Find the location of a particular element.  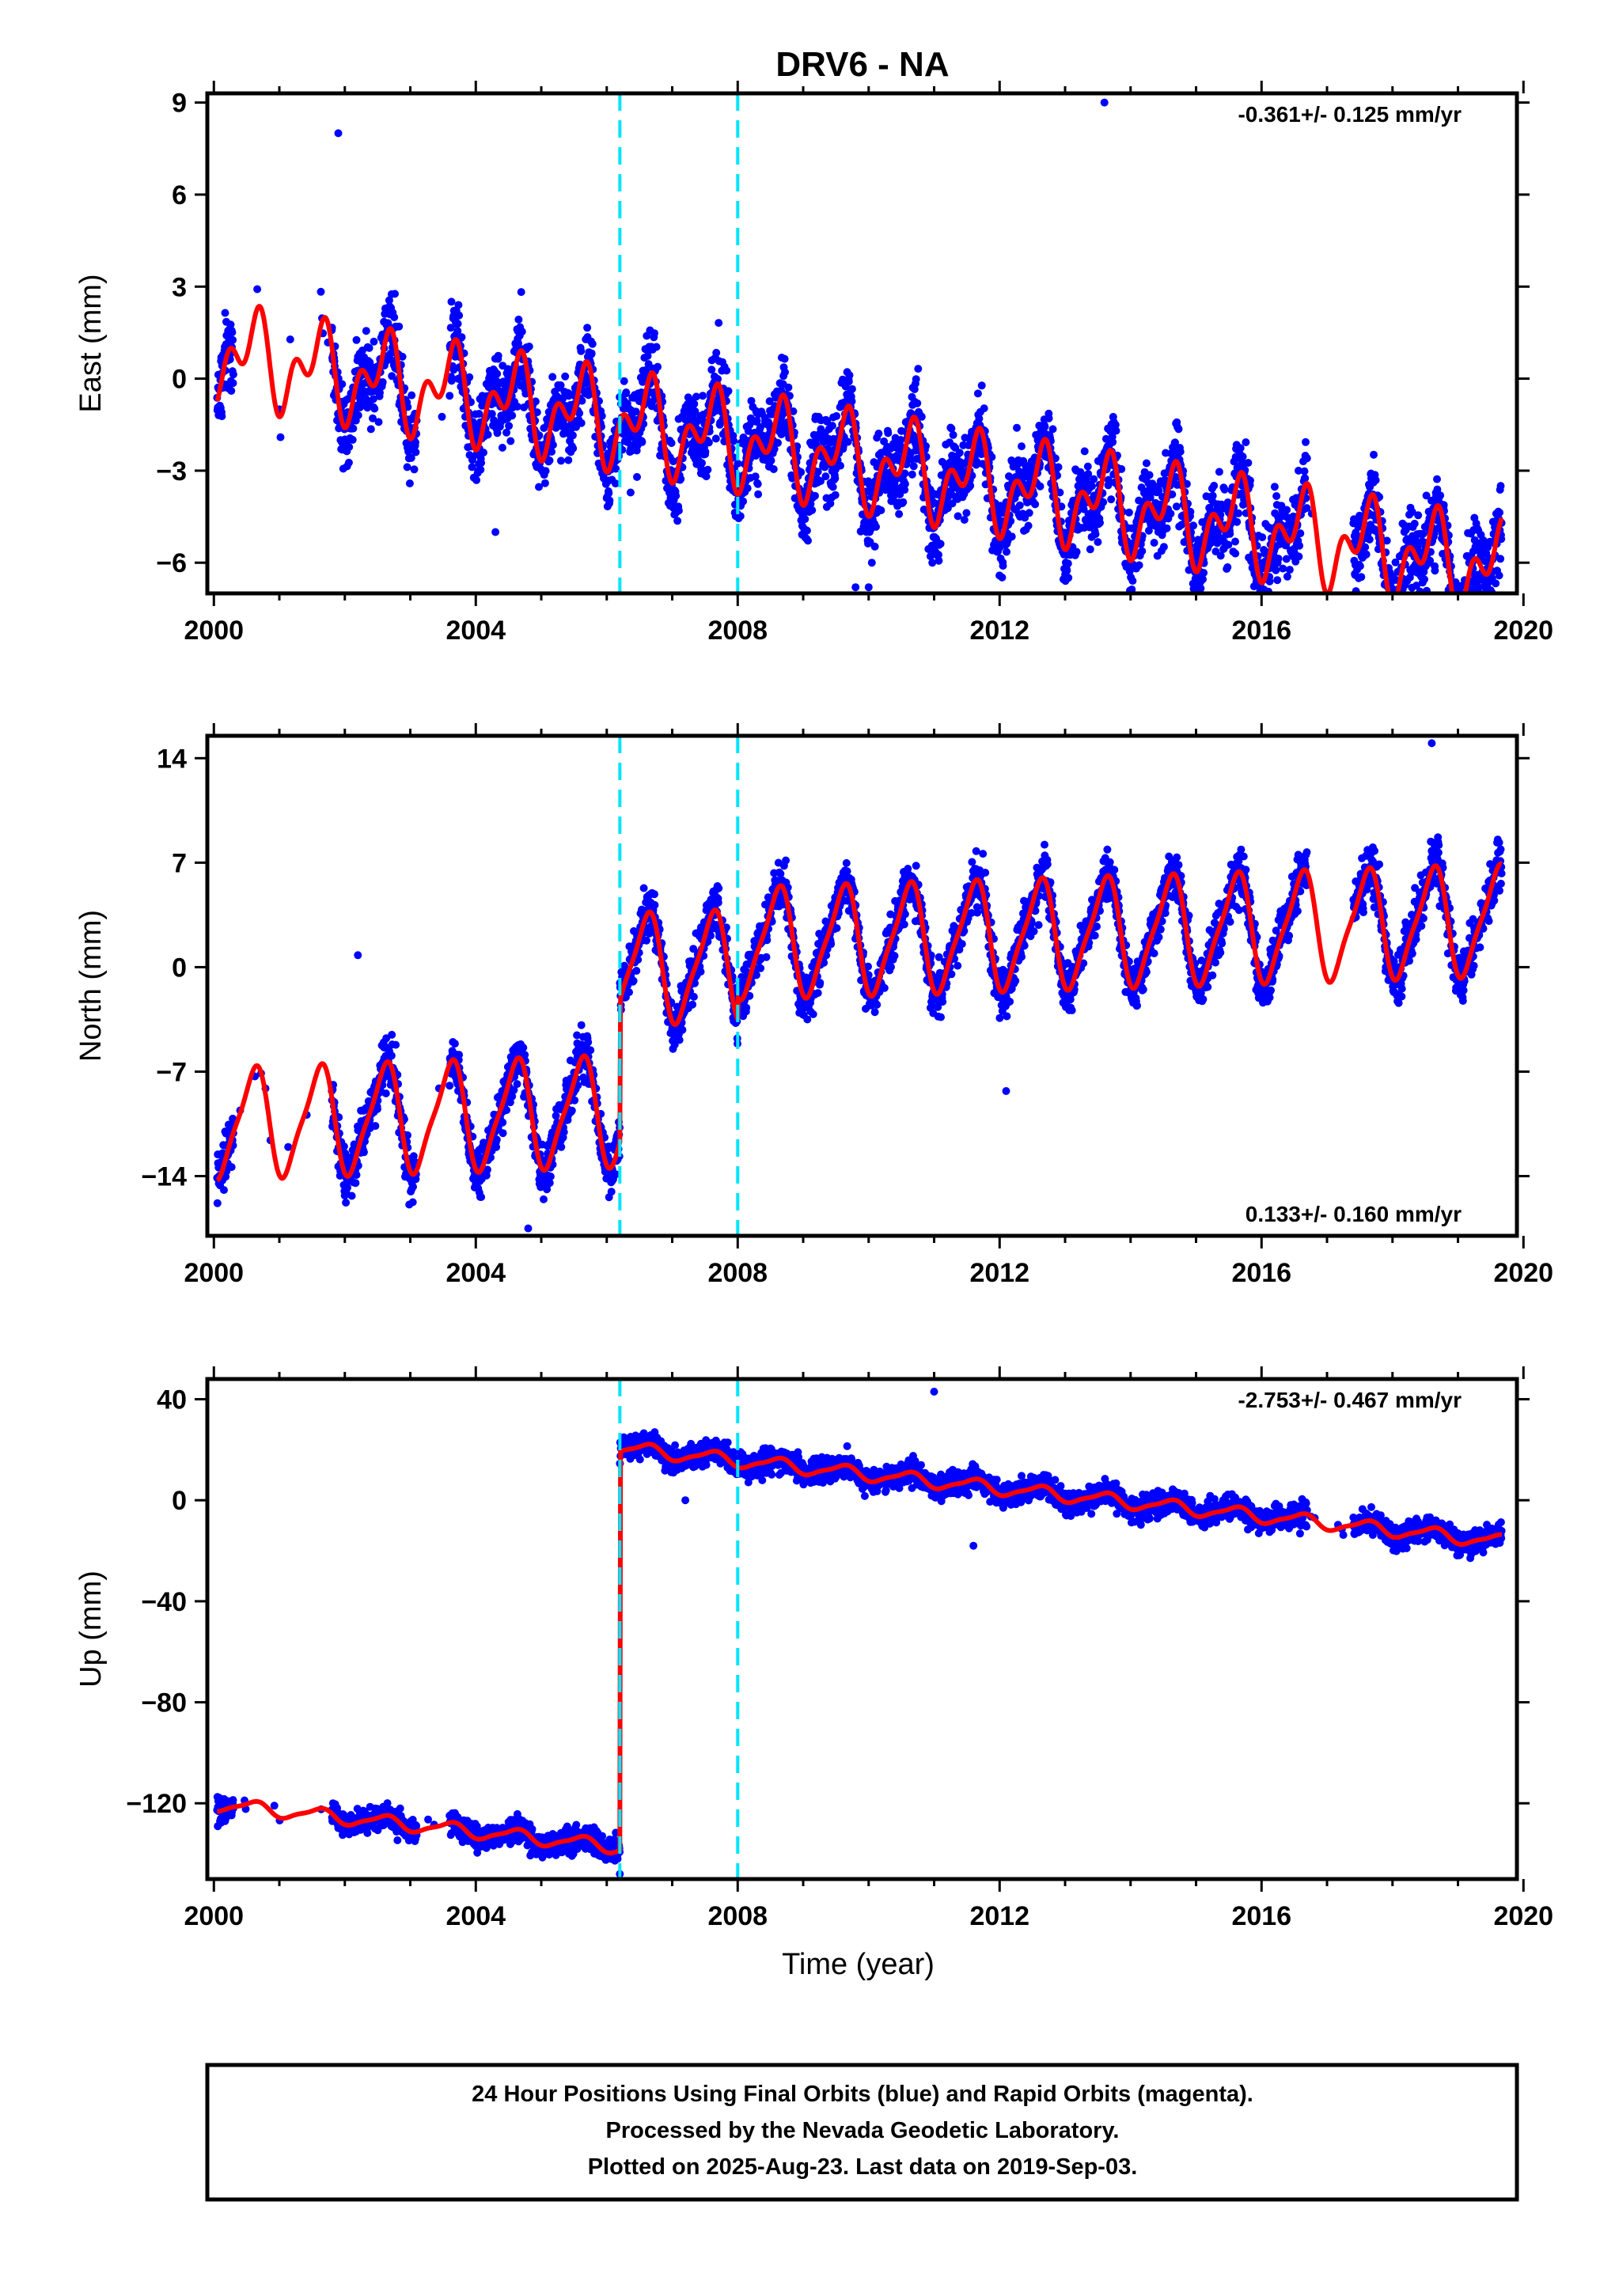

east-x-tick-label: 2004 is located at coordinates (475, 631).